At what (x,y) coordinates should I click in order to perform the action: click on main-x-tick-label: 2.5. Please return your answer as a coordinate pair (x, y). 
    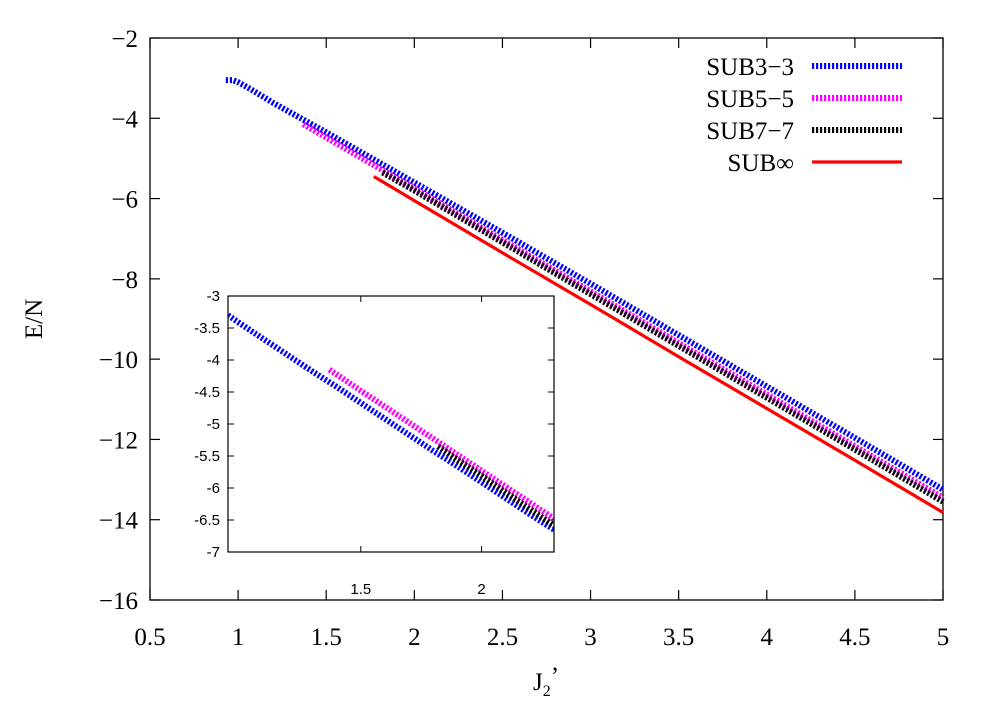
    Looking at the image, I should click on (502, 637).